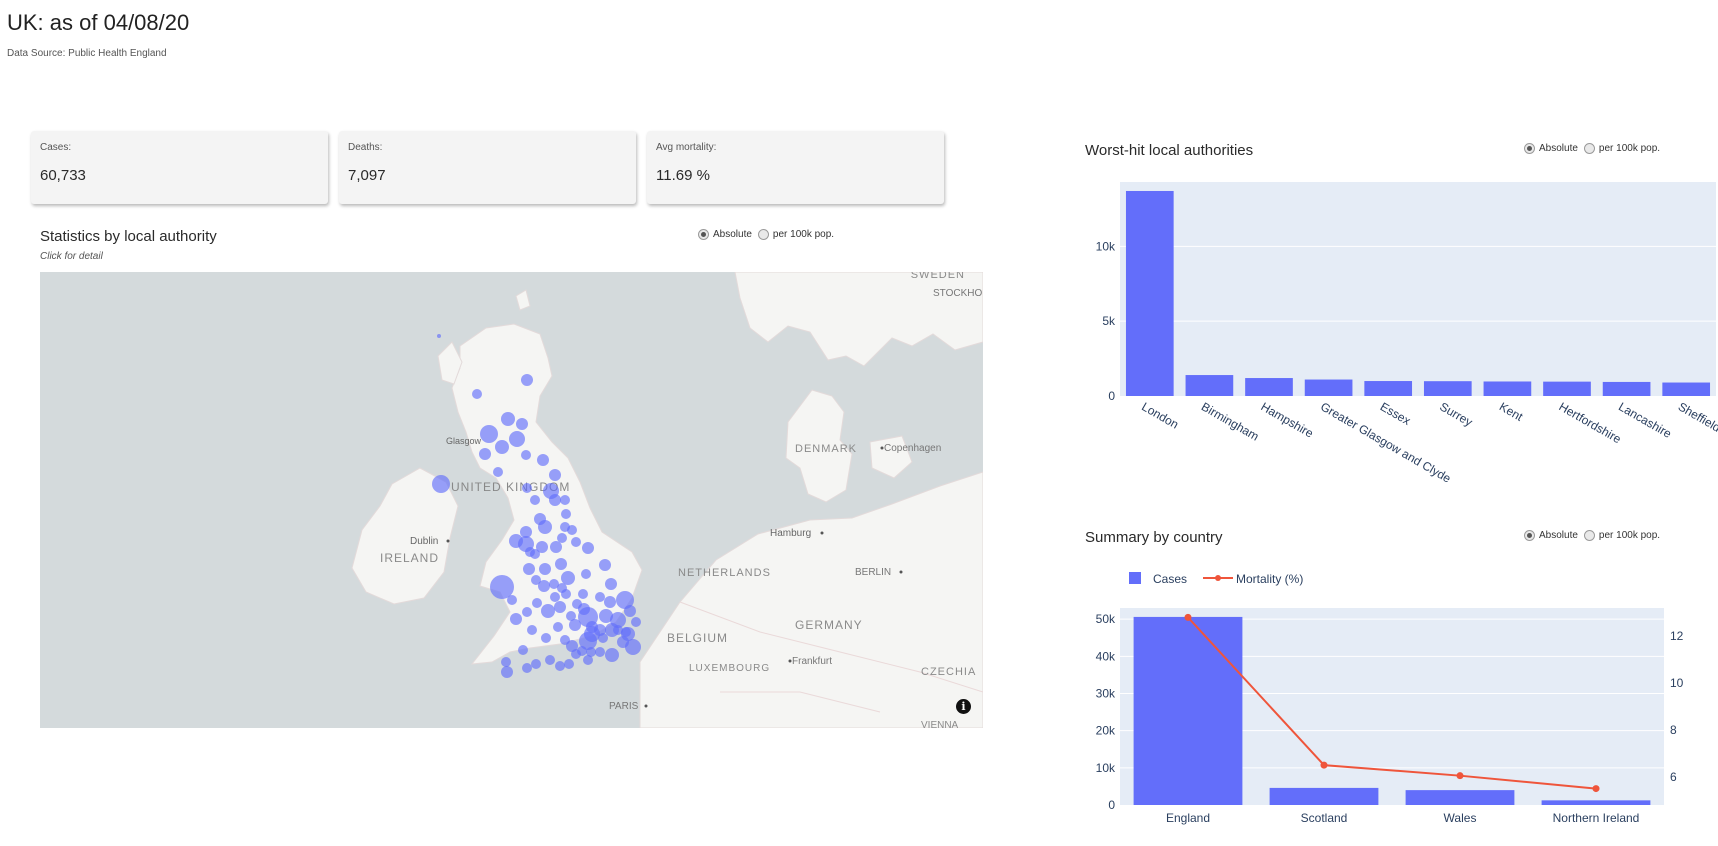 The width and height of the screenshot is (1718, 846). What do you see at coordinates (963, 706) in the screenshot?
I see `info-icon: i` at bounding box center [963, 706].